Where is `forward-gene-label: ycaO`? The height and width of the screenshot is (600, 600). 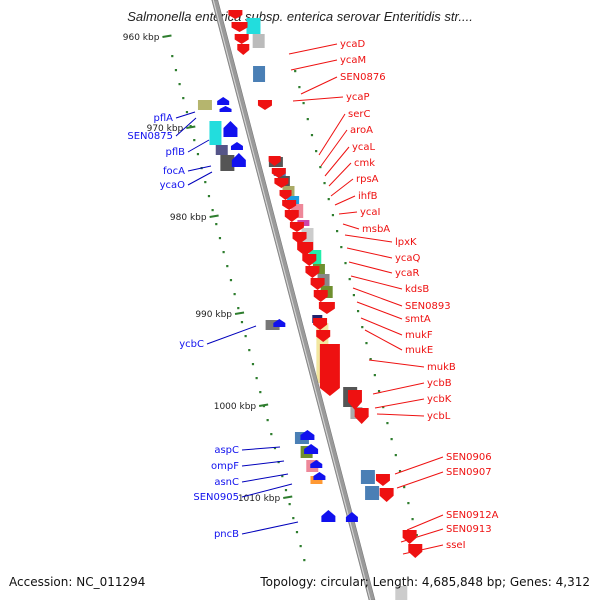 forward-gene-label: ycaO is located at coordinates (173, 185).